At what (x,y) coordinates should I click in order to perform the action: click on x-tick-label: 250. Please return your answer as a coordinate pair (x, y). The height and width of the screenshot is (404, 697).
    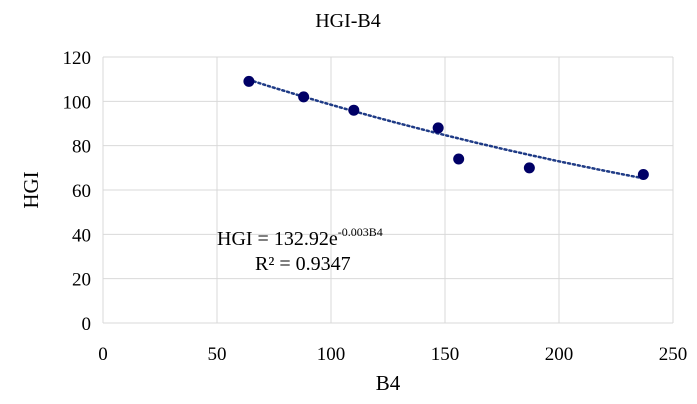
    Looking at the image, I should click on (673, 354).